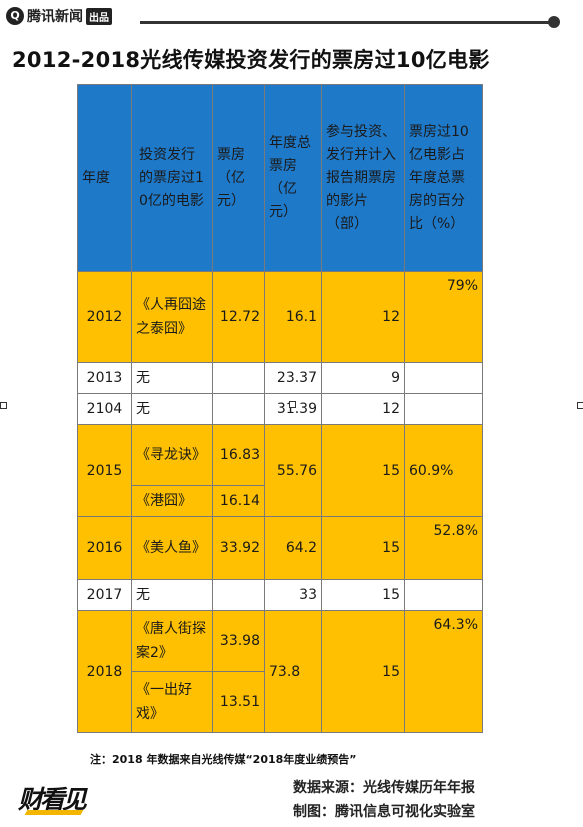 Image resolution: width=583 pixels, height=827 pixels. I want to click on cell-box: 12.72, so click(238, 317).